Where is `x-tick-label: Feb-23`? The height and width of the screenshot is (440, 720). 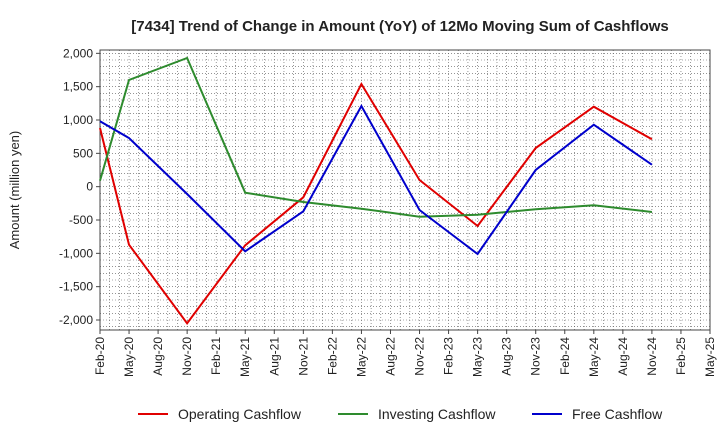
x-tick-label: Feb-23 is located at coordinates (449, 356).